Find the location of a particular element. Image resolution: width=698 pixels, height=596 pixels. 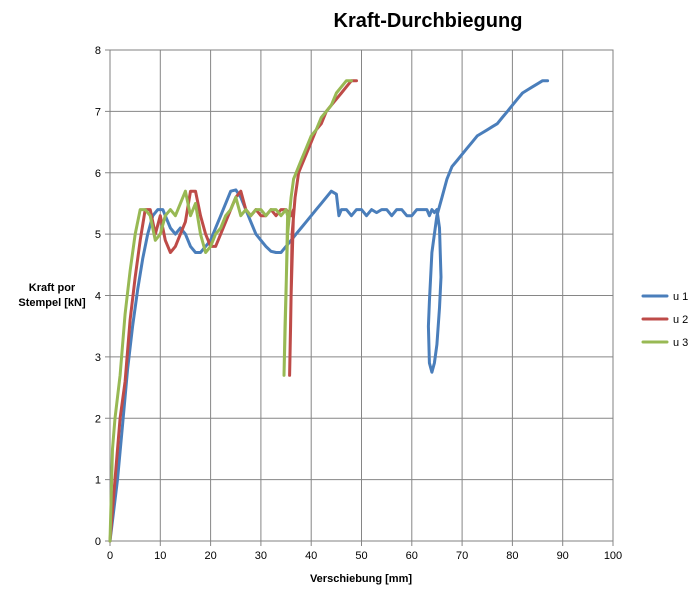

chart-title: Kraft-Durchbiegung is located at coordinates (428, 21).